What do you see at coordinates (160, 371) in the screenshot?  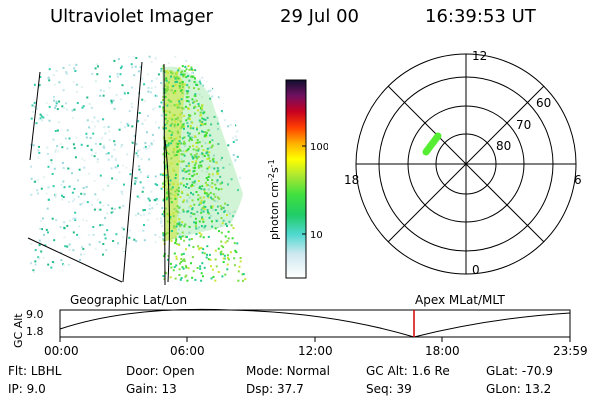 I see `footer-door: Door: Open` at bounding box center [160, 371].